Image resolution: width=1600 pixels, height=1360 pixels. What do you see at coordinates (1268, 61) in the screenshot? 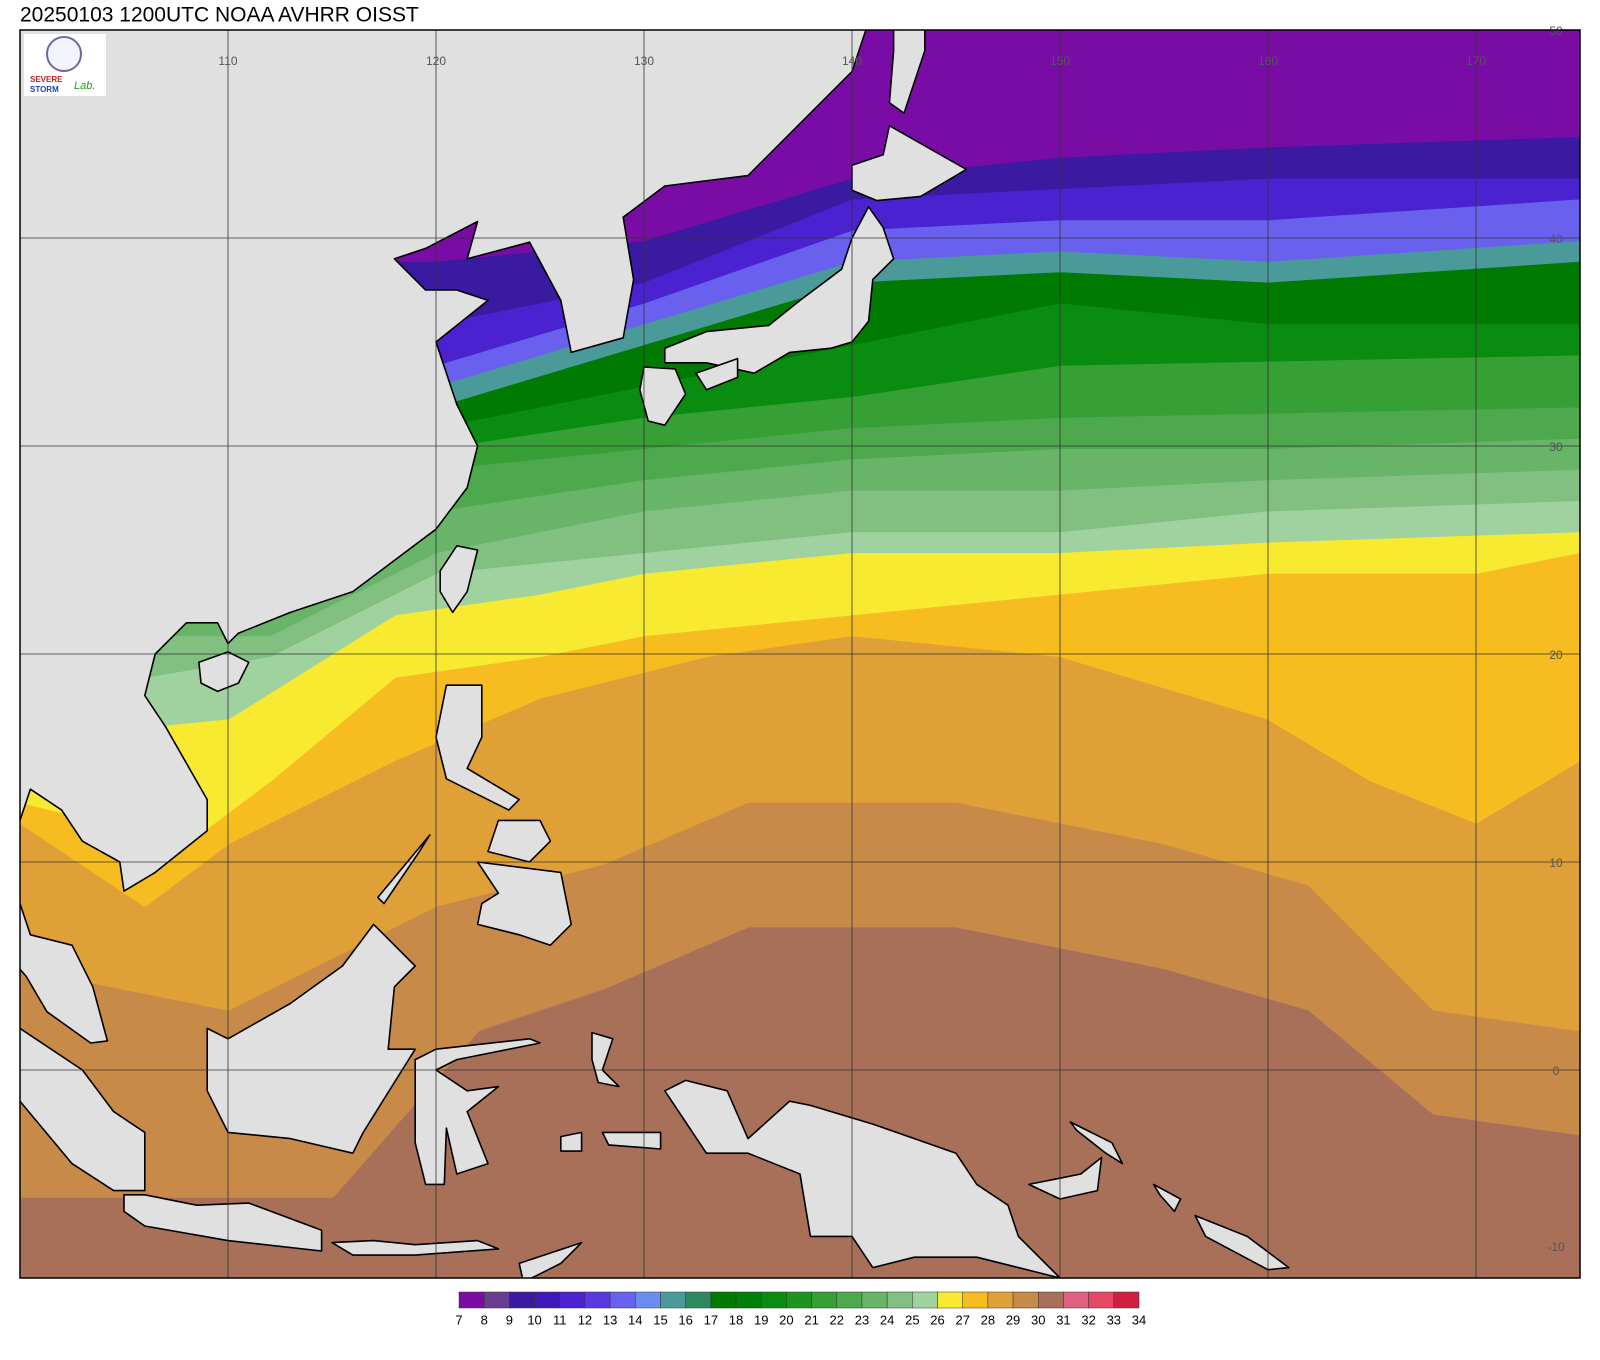
I see `lon-label: 160` at bounding box center [1268, 61].